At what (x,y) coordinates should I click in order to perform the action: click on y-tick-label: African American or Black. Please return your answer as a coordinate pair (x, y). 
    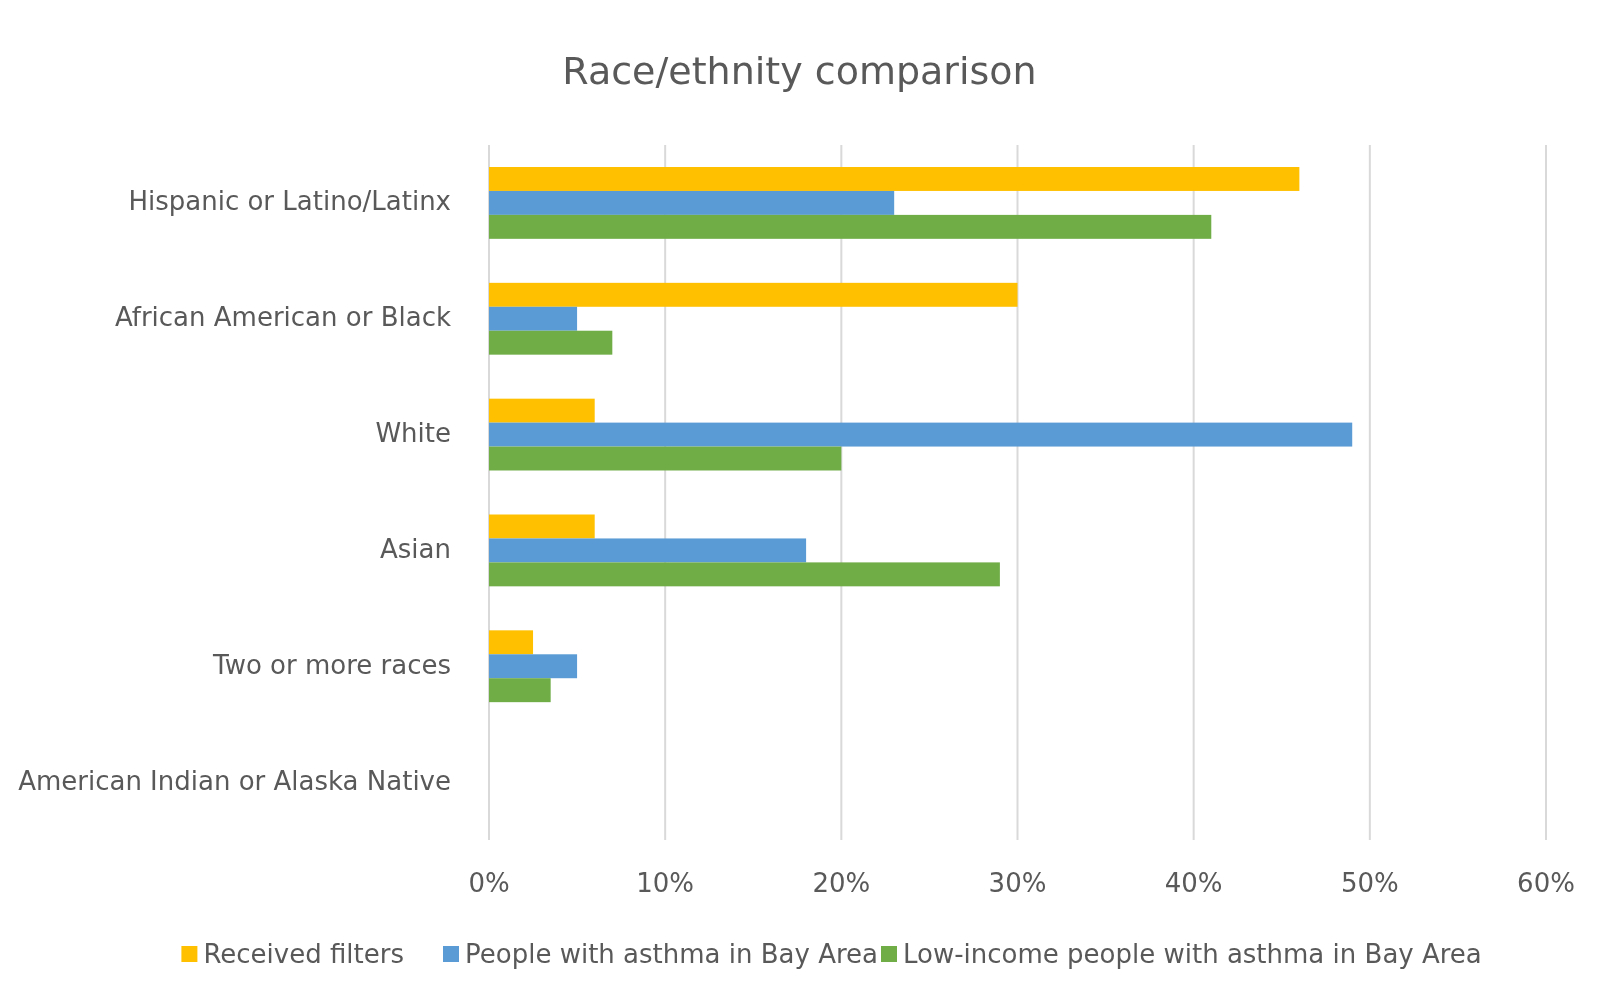
    Looking at the image, I should click on (282, 317).